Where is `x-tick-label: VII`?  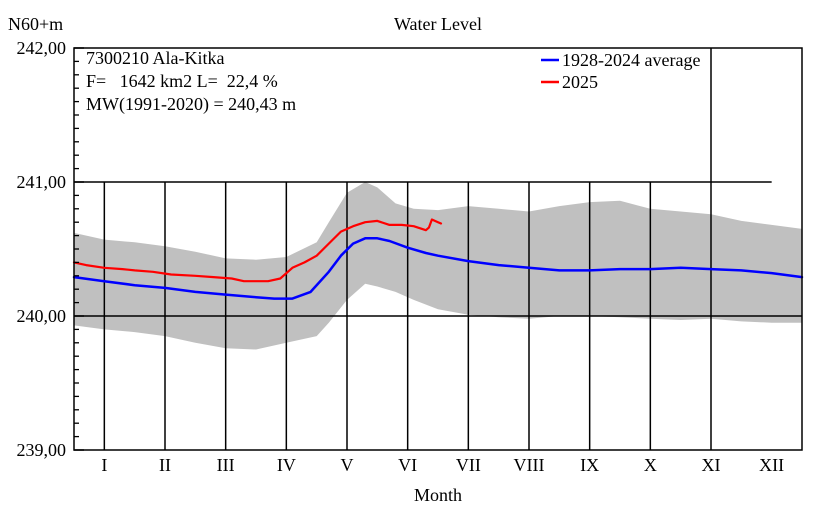 x-tick-label: VII is located at coordinates (468, 465).